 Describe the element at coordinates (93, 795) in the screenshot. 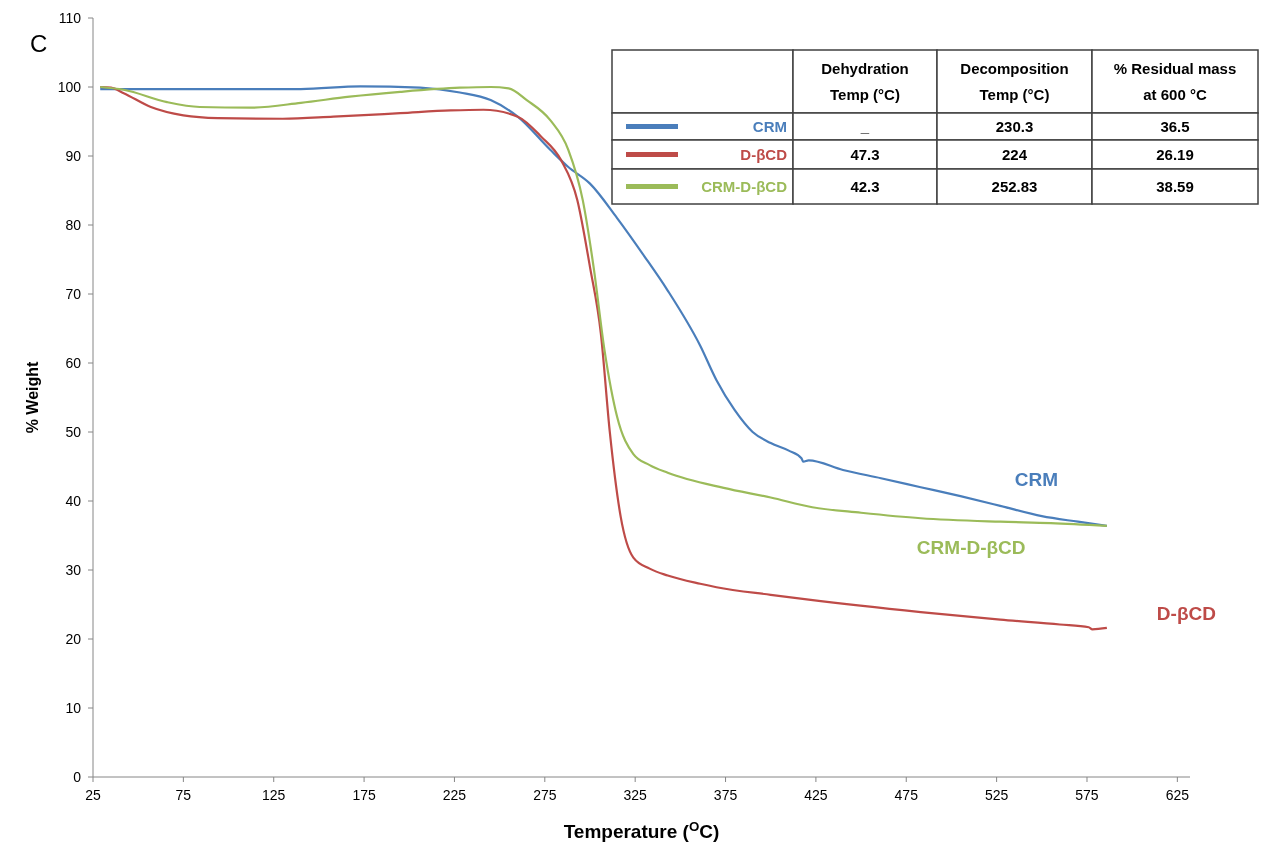

I see `x-tick-label: 25` at that location.